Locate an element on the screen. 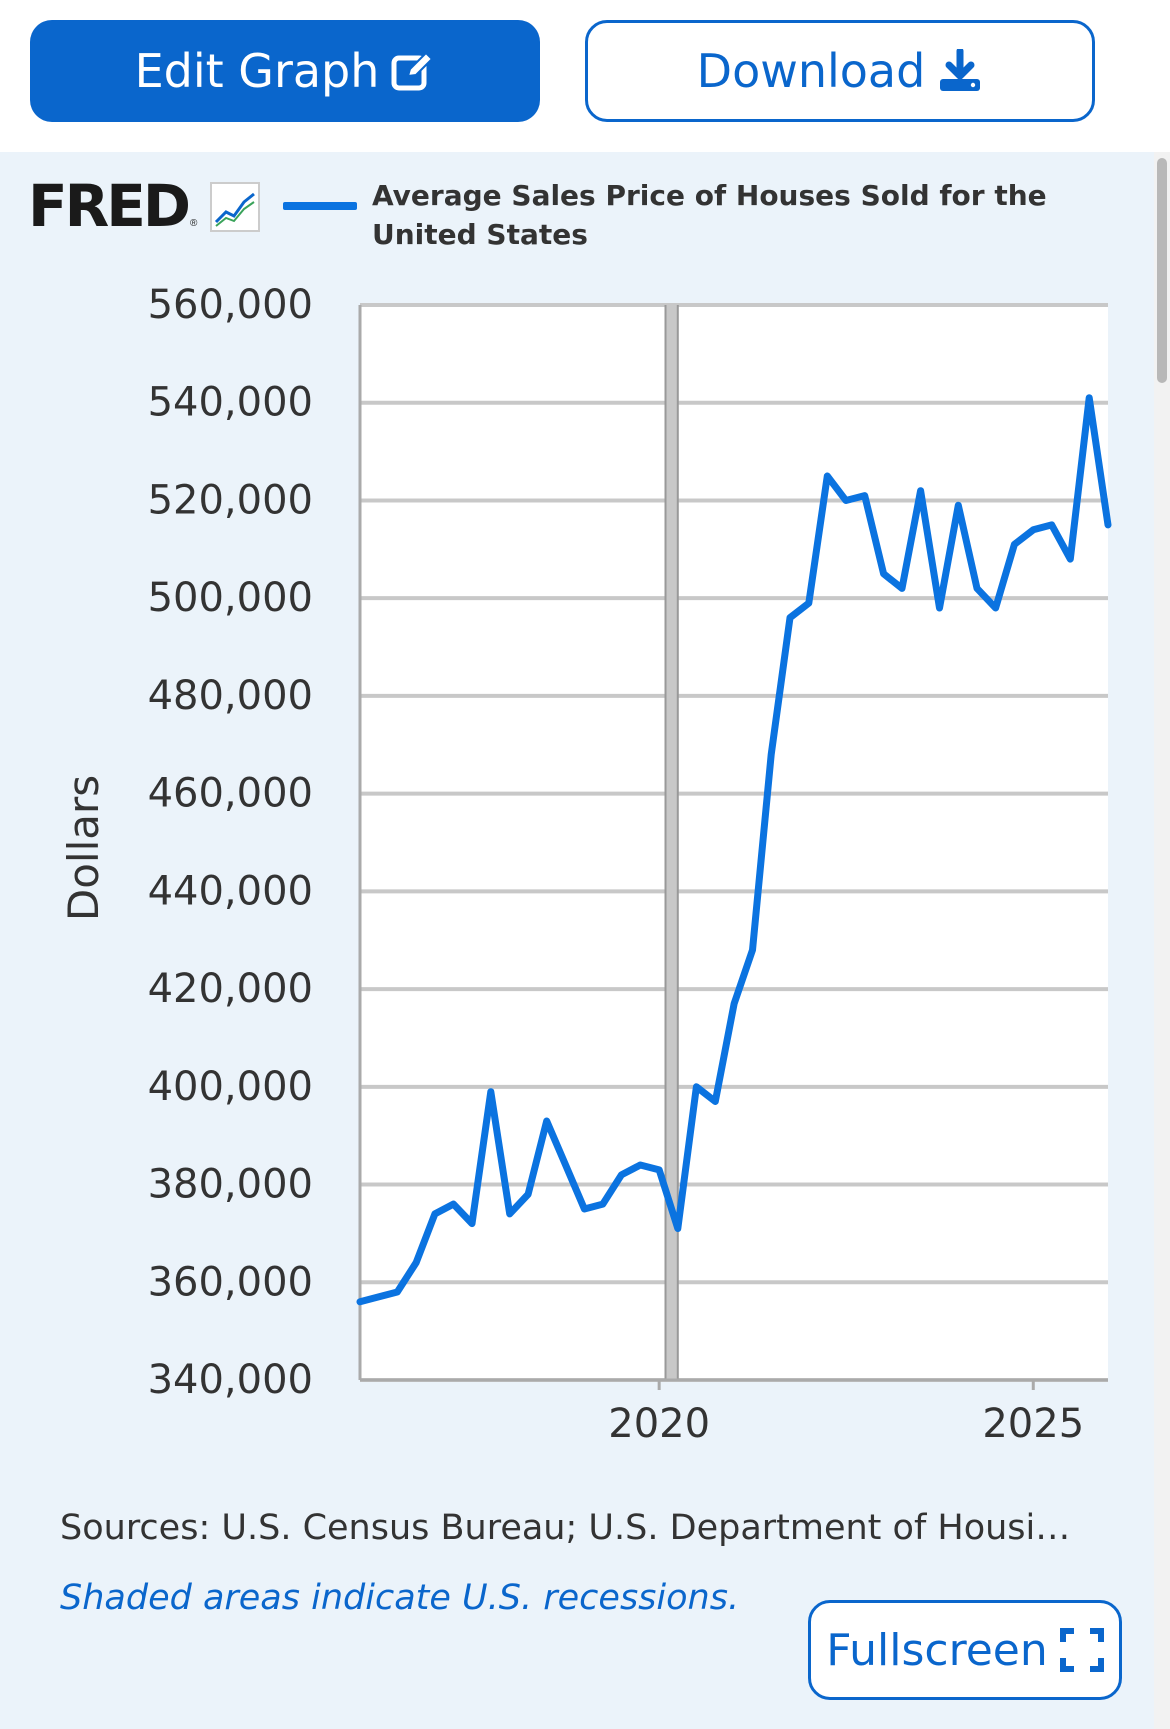  edit-icon is located at coordinates (412, 71).